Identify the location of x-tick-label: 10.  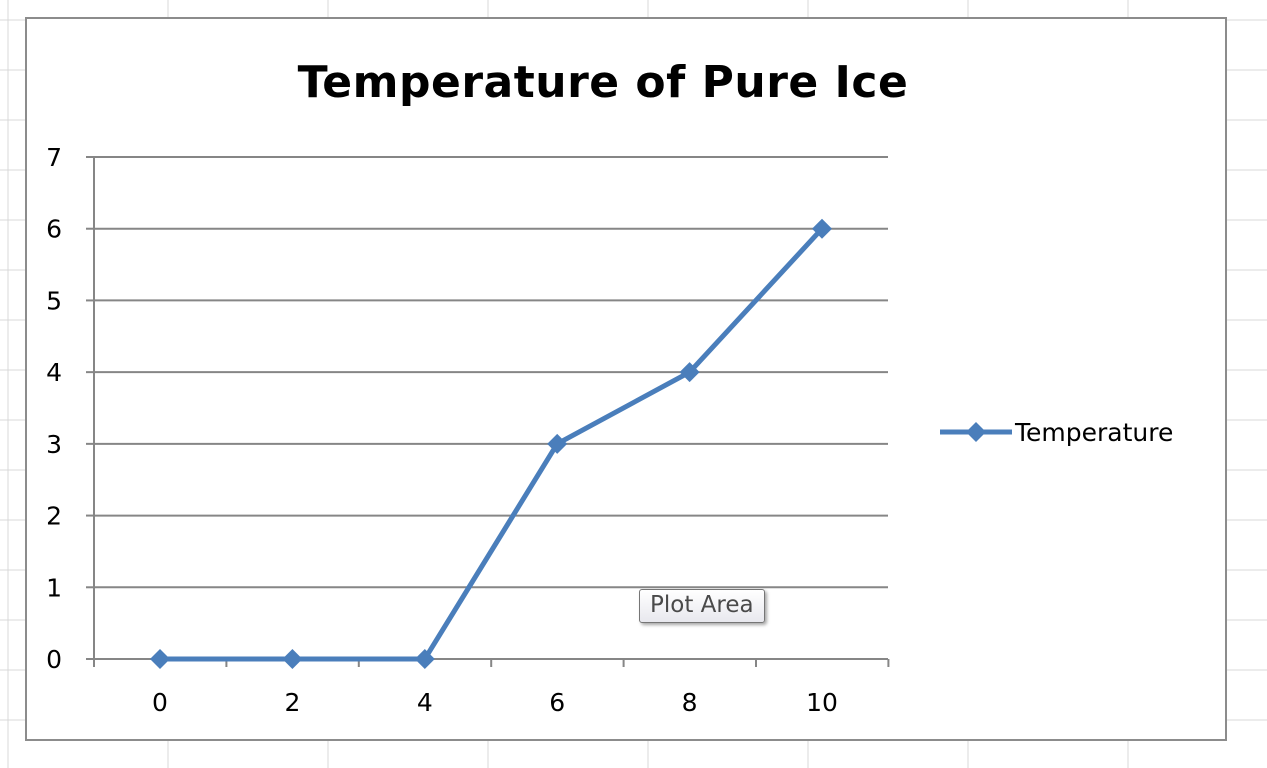
(822, 702).